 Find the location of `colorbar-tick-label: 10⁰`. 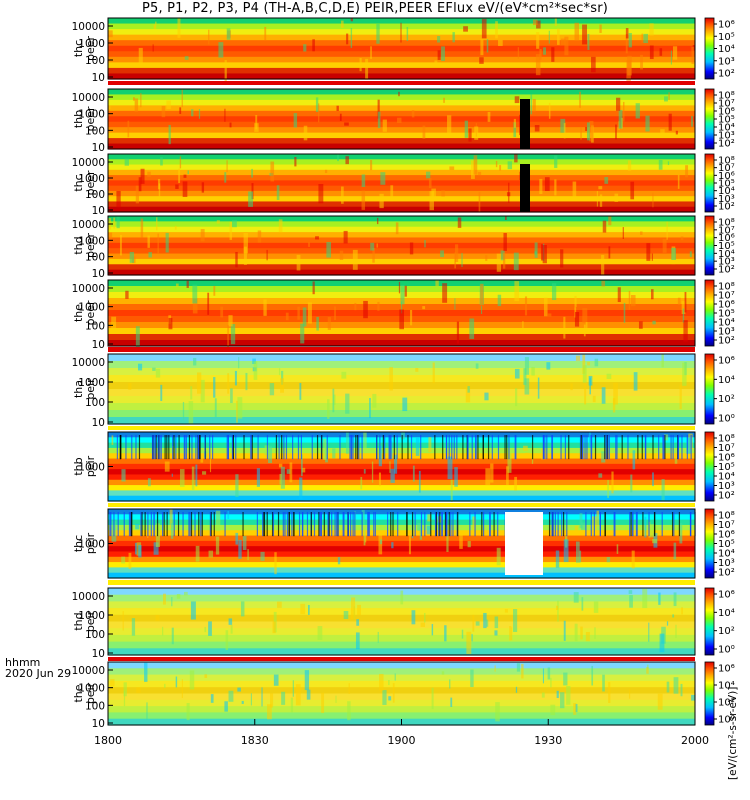

colorbar-tick-label: 10⁰ is located at coordinates (726, 650).